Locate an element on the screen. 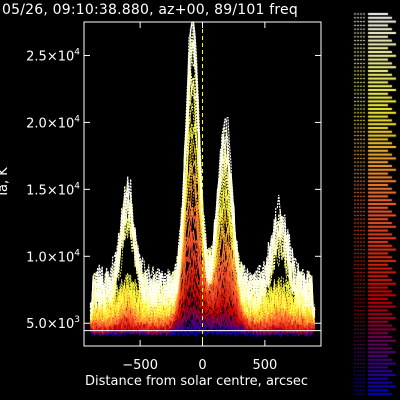  y-tick-label: 2.0×10⁴ is located at coordinates (53, 122).